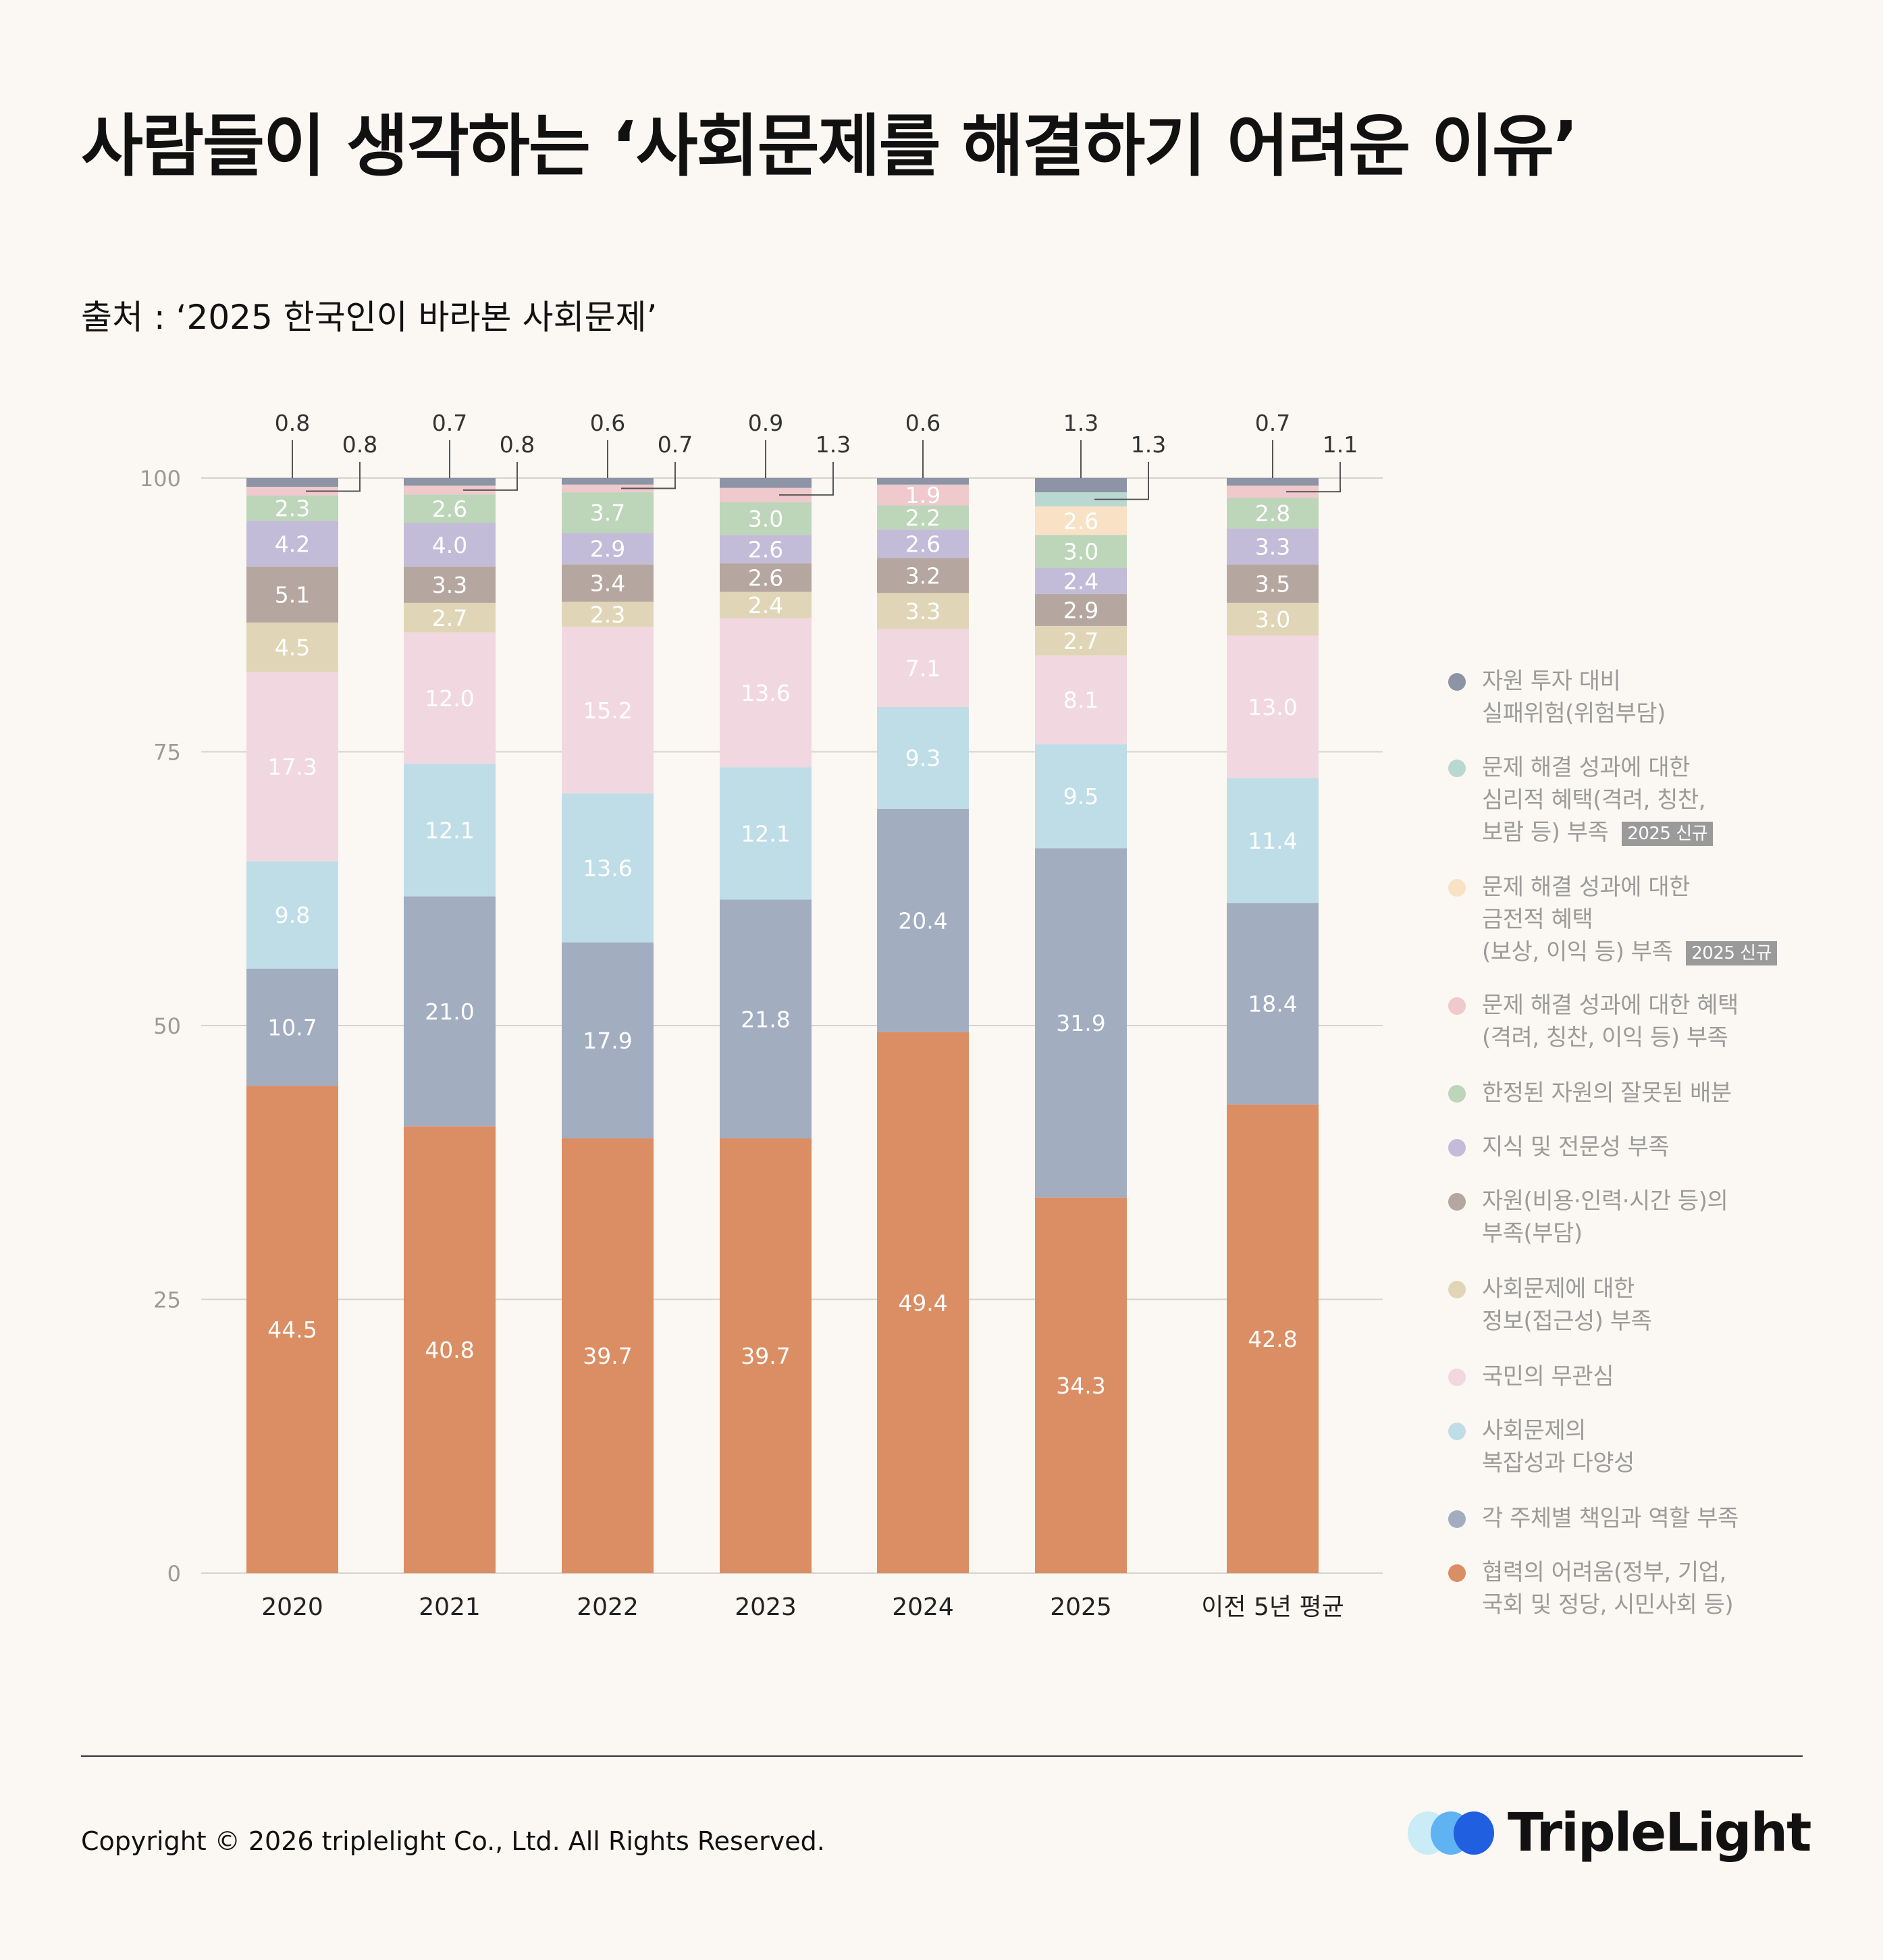  Describe the element at coordinates (1574, 697) in the screenshot. I see `legend-label: 자원 투자 대비 실패위험(위험부담)` at that location.